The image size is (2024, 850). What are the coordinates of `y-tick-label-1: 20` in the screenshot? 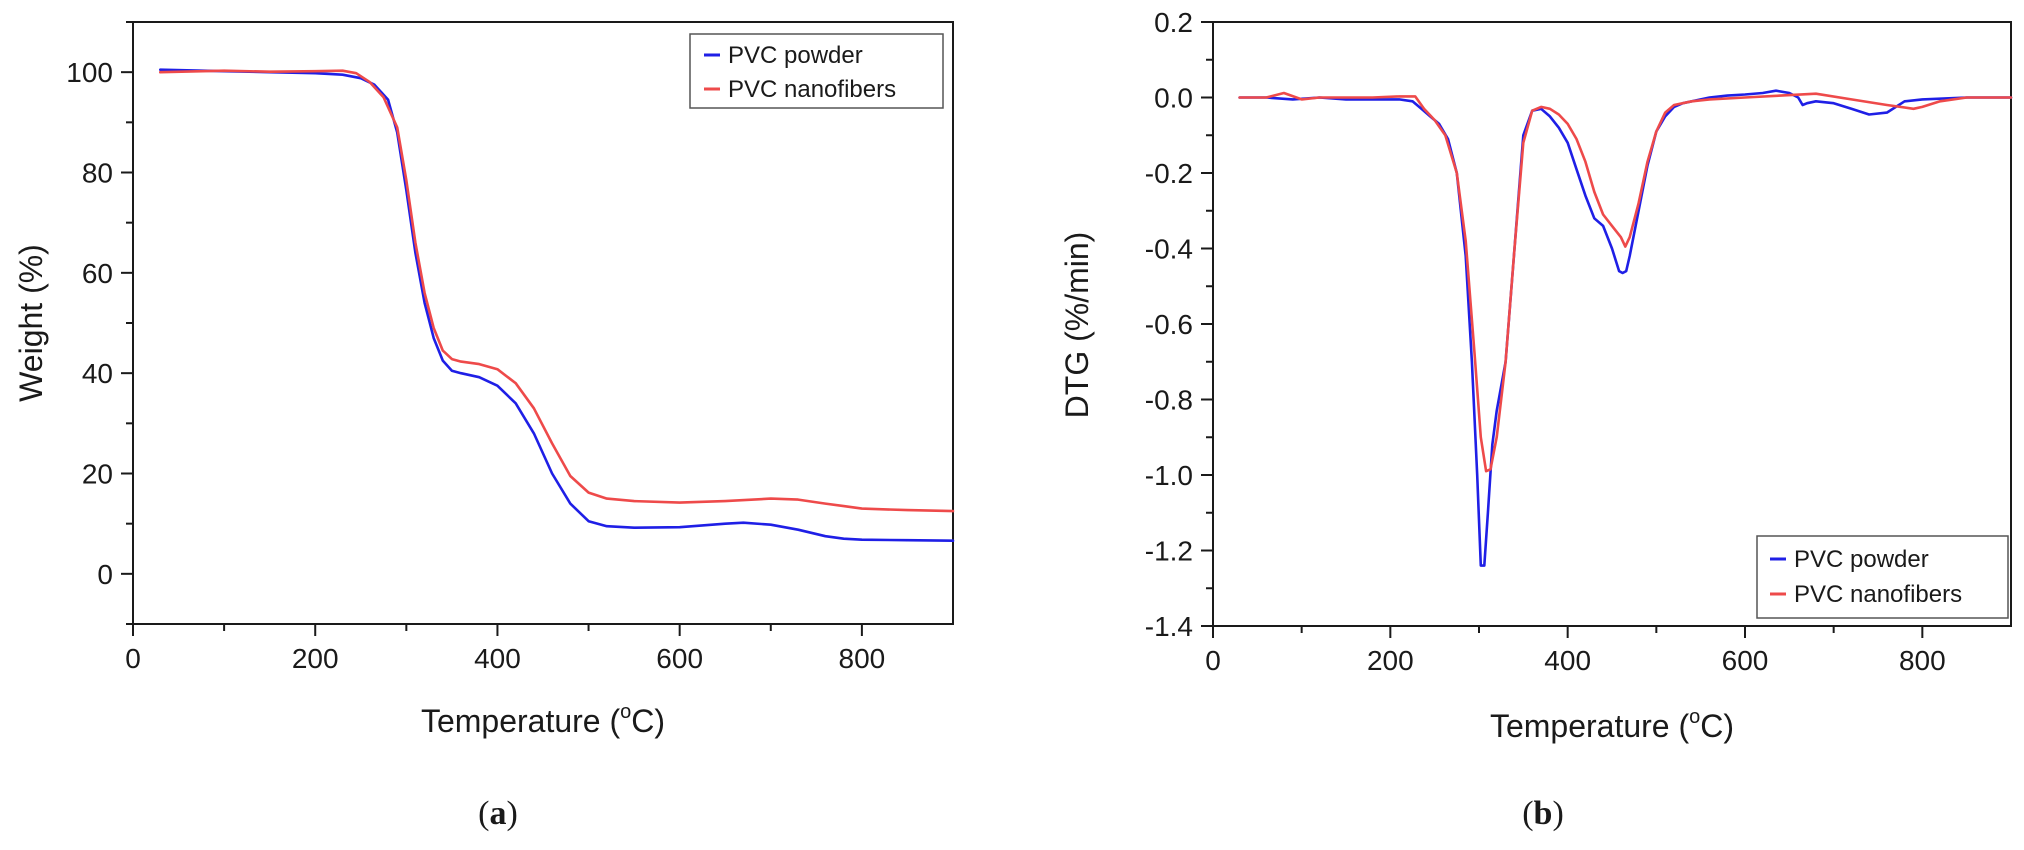 It's located at (97, 474).